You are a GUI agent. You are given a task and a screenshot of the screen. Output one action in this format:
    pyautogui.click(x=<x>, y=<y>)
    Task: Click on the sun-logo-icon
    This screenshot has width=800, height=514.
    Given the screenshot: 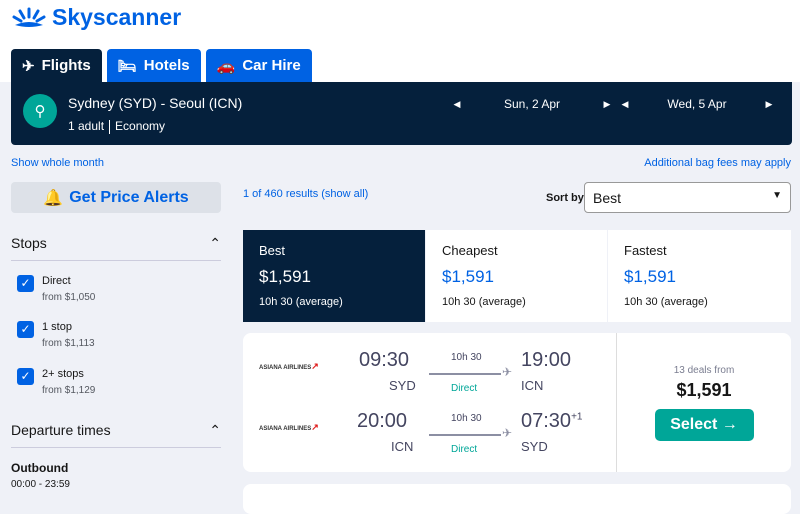 What is the action you would take?
    pyautogui.click(x=29, y=17)
    